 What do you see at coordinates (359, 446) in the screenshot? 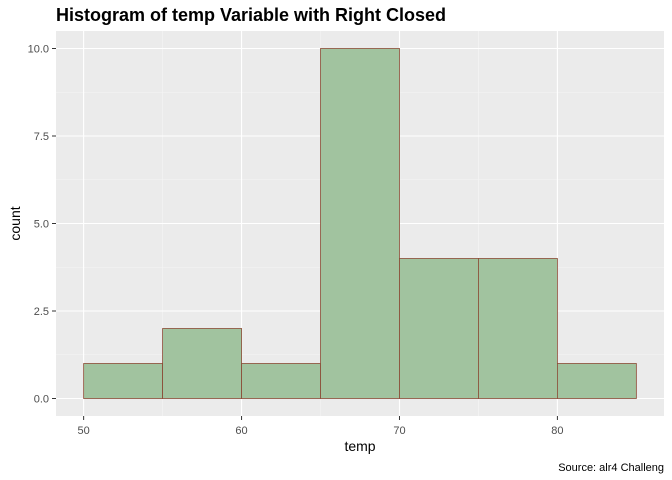
I see `x-axis-title: temp` at bounding box center [359, 446].